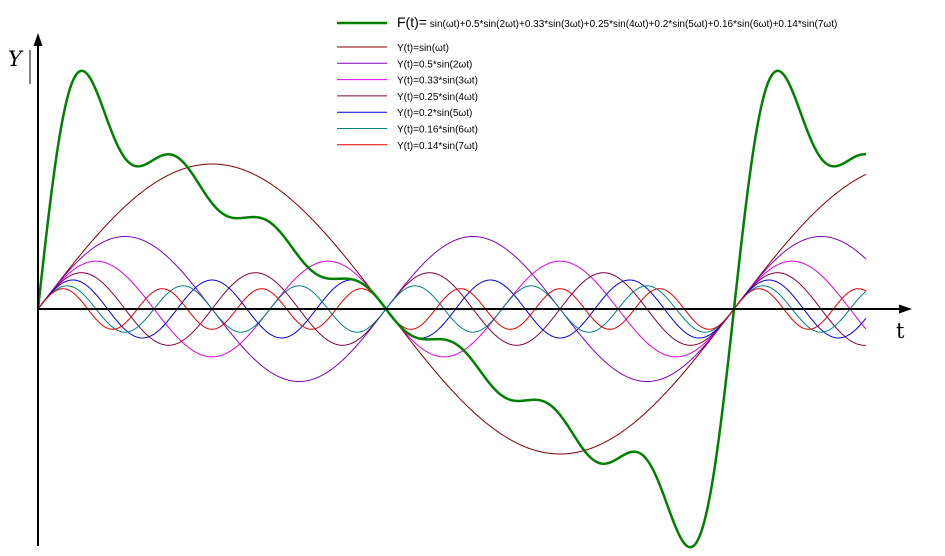  What do you see at coordinates (434, 113) in the screenshot?
I see `legend-label-harmonic-5: Y(t)=0.2*sin(5ωt)` at bounding box center [434, 113].